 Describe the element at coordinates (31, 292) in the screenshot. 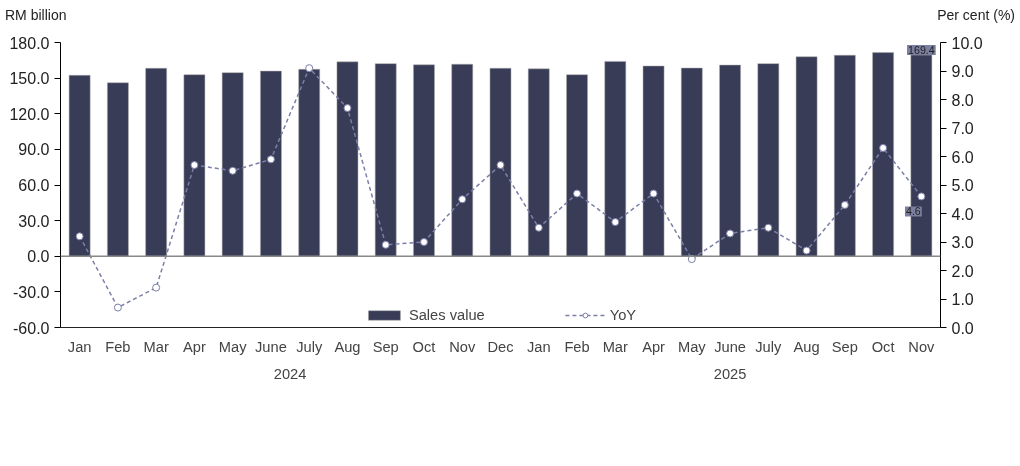

I see `y-tick-label: -30.0` at that location.